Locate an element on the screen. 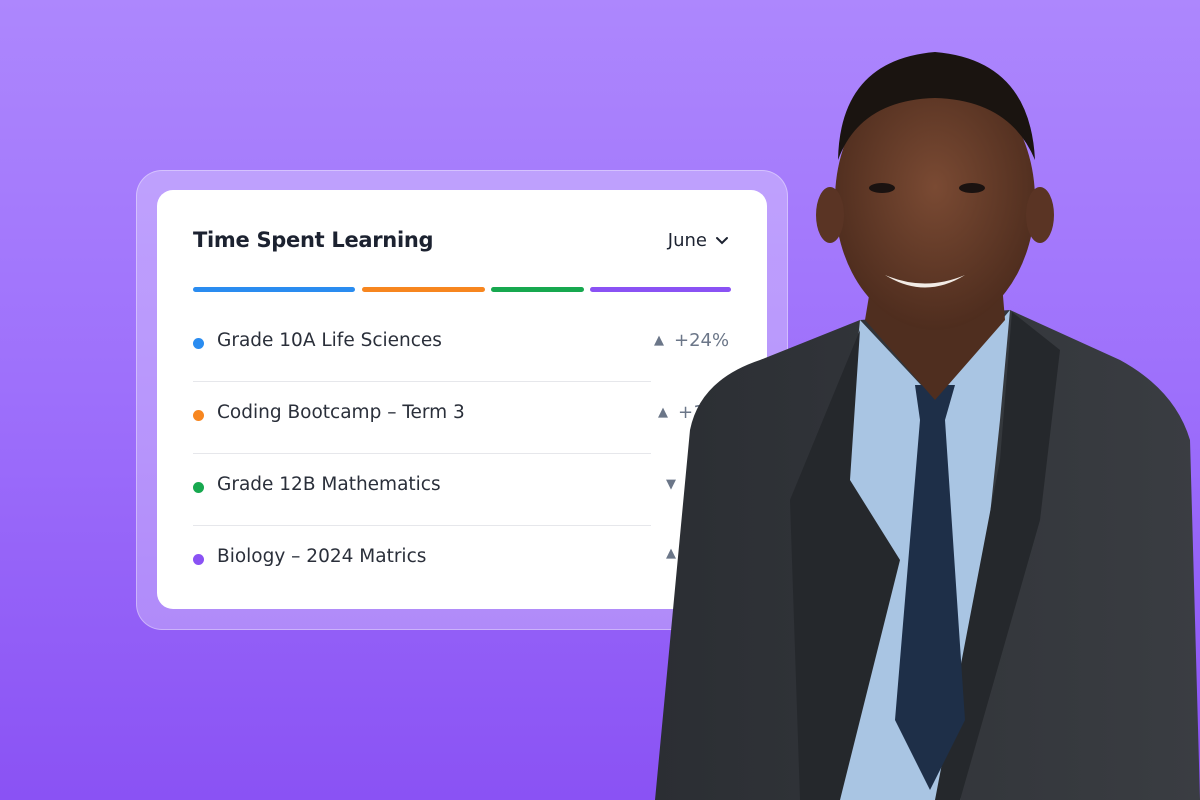  trend: ▲ is located at coordinates (676, 553).